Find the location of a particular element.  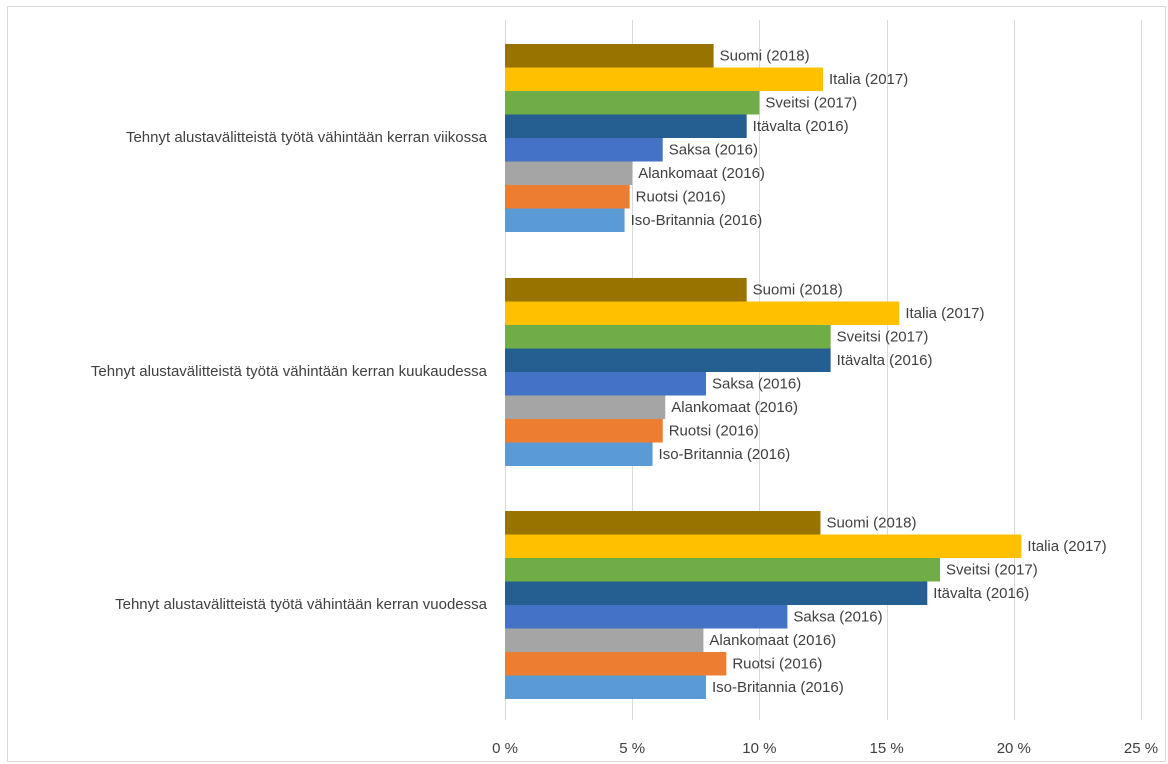

x-axis-tick-labels: 0 % 5 % 10 % 15 % 20 % 25 % is located at coordinates (825, 748).